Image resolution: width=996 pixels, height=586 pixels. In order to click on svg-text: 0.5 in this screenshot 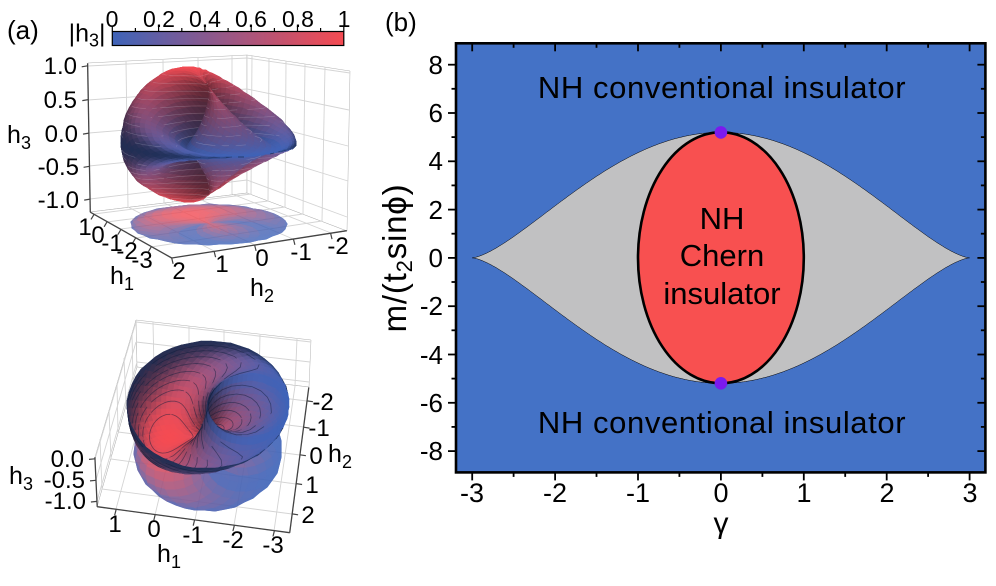, I will do `click(60, 100)`.